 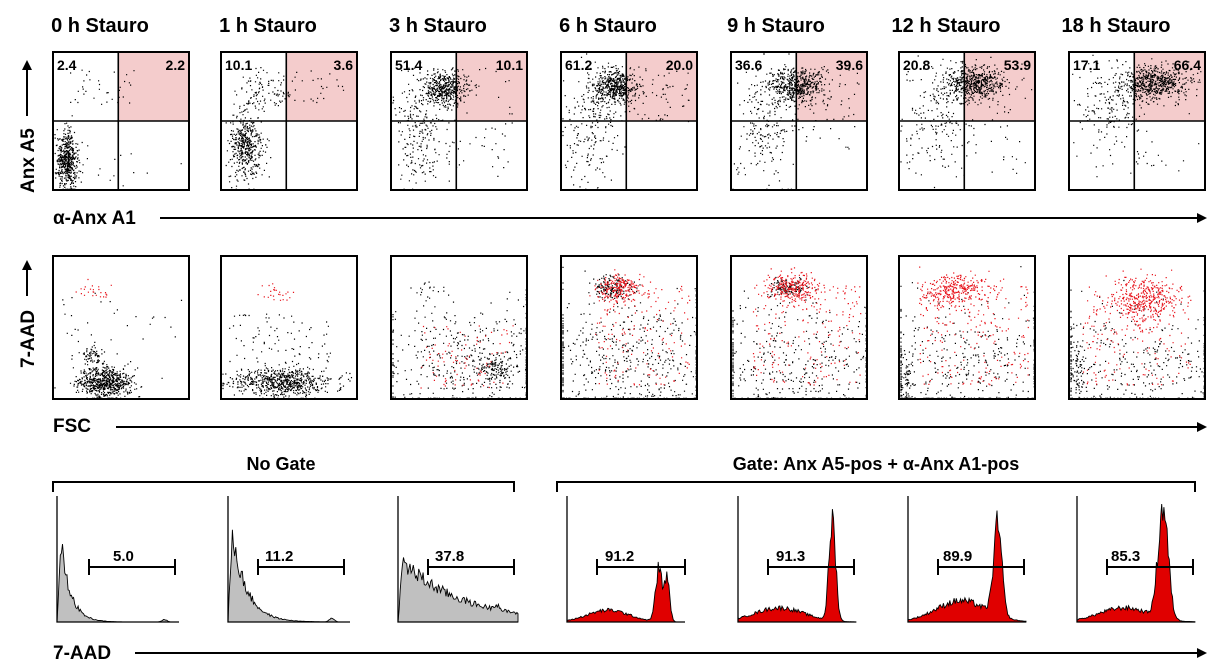 I want to click on histogram-6h: 91.2, so click(x=626, y=559).